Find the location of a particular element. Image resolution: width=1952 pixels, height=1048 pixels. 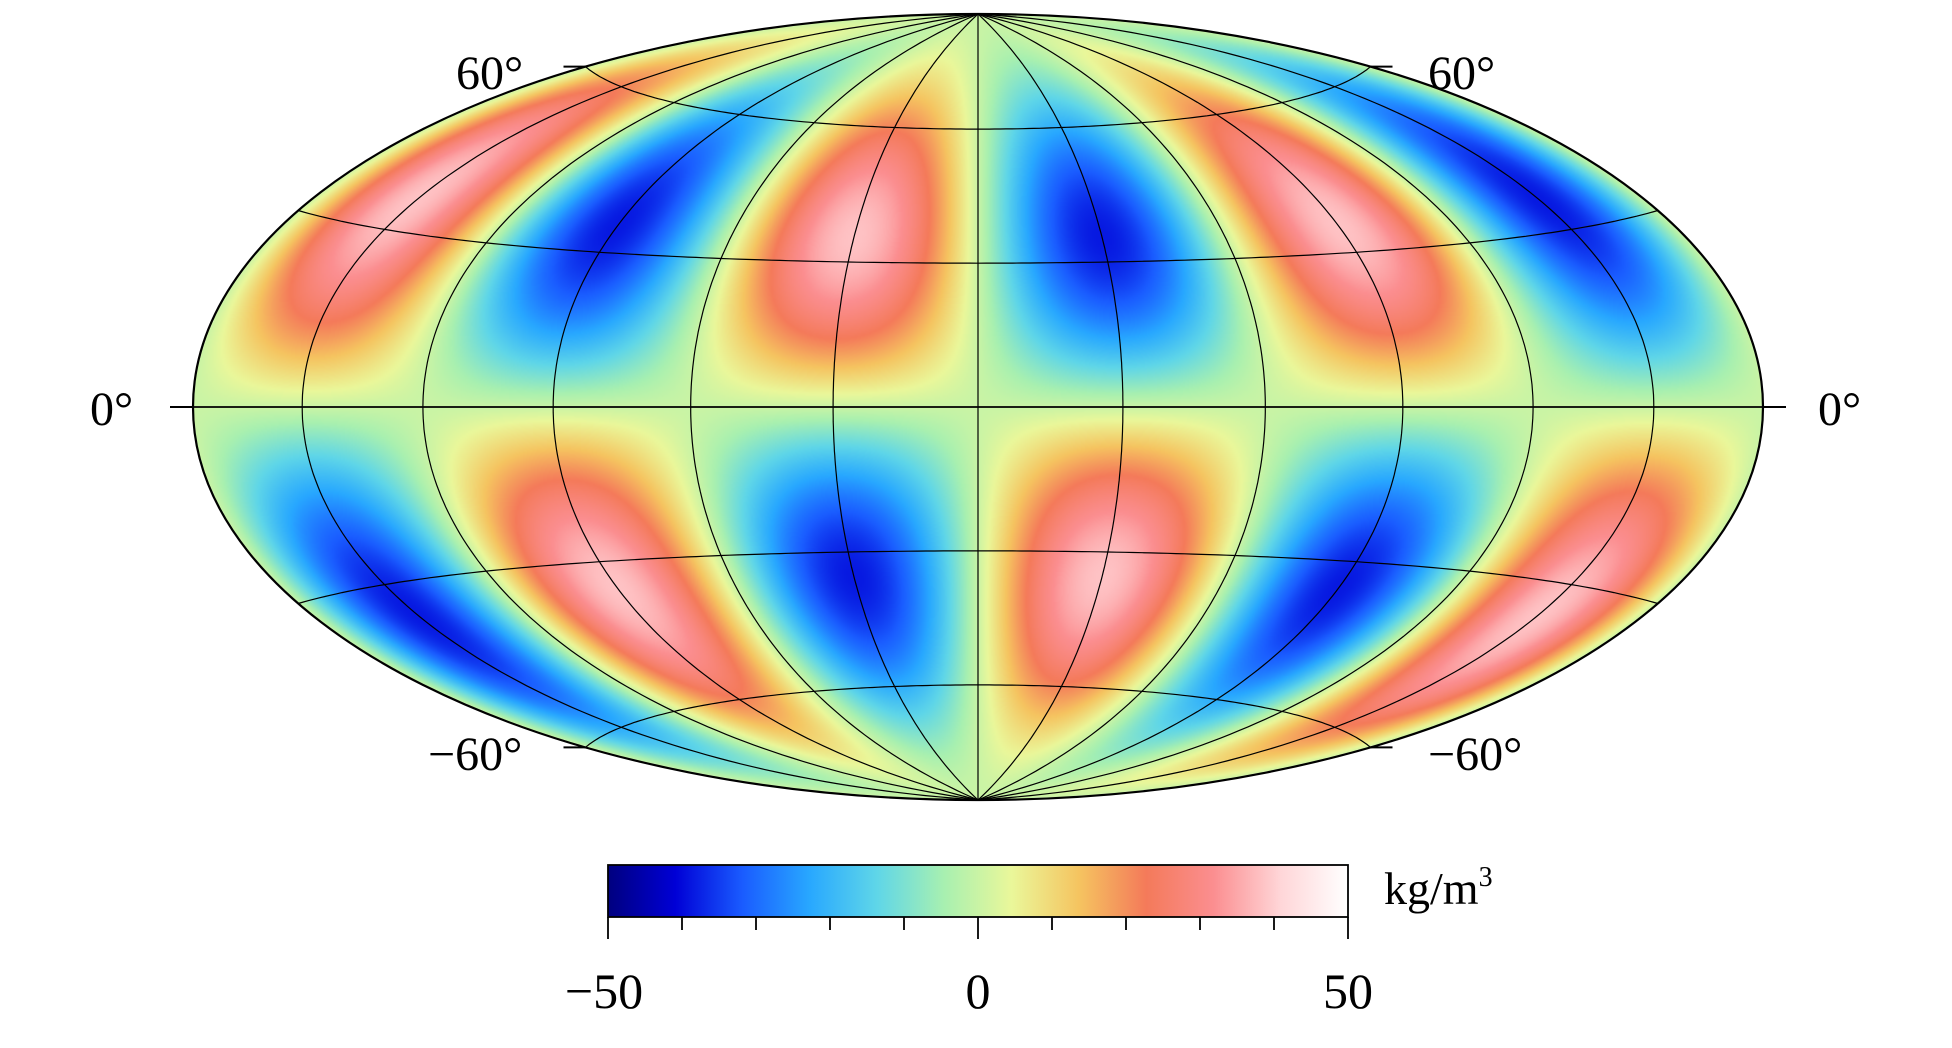

lat-label-south-right: −60° is located at coordinates (1475, 754).